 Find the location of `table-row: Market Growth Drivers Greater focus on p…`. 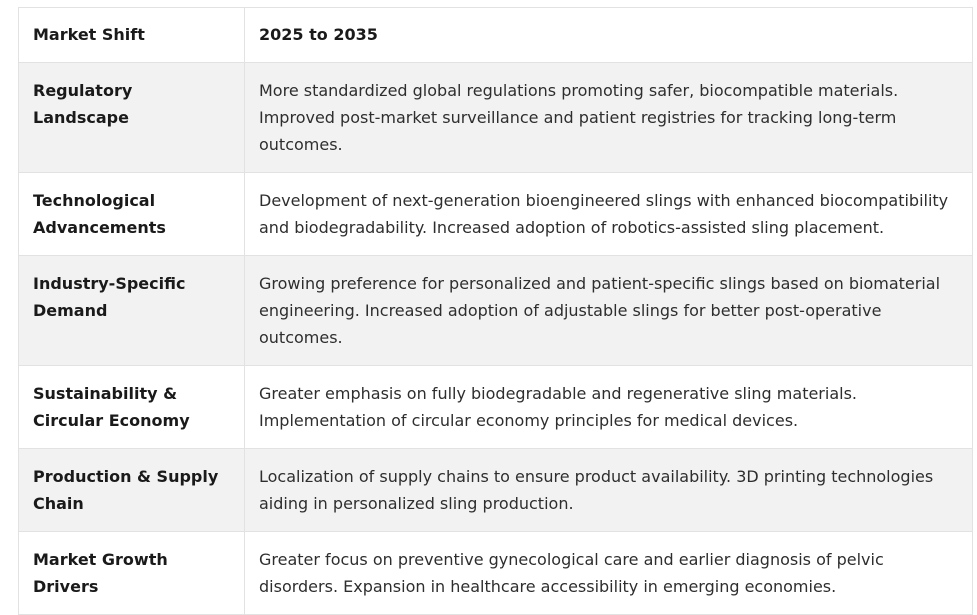

table-row: Market Growth Drivers Greater focus on p… is located at coordinates (495, 573).